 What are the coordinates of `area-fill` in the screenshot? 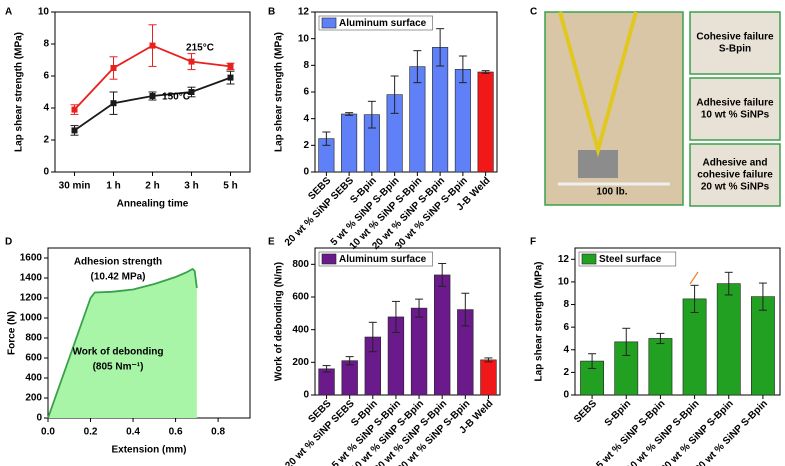 It's located at (122, 343).